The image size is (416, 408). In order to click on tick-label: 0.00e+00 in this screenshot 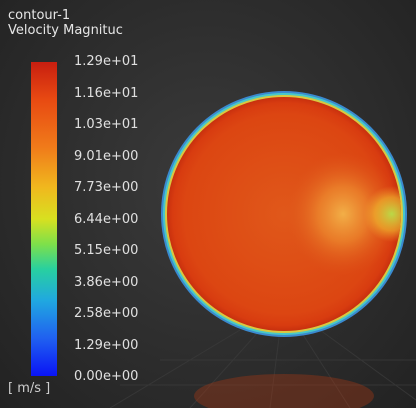, I will do `click(106, 376)`.